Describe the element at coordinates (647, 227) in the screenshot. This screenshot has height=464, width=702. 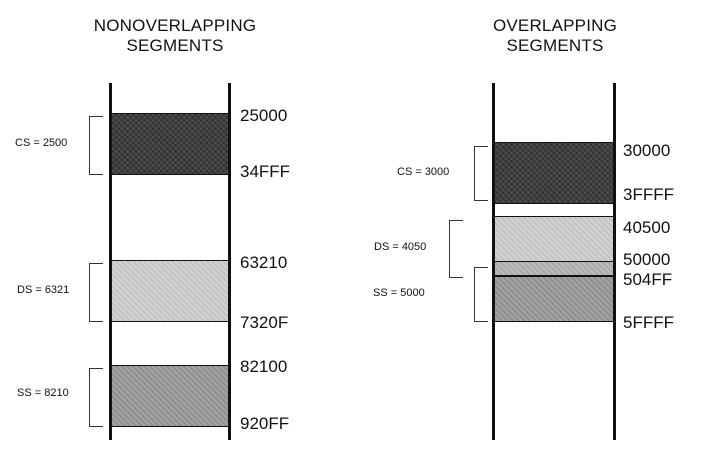
I see `right-ds-start-address: 40500` at that location.